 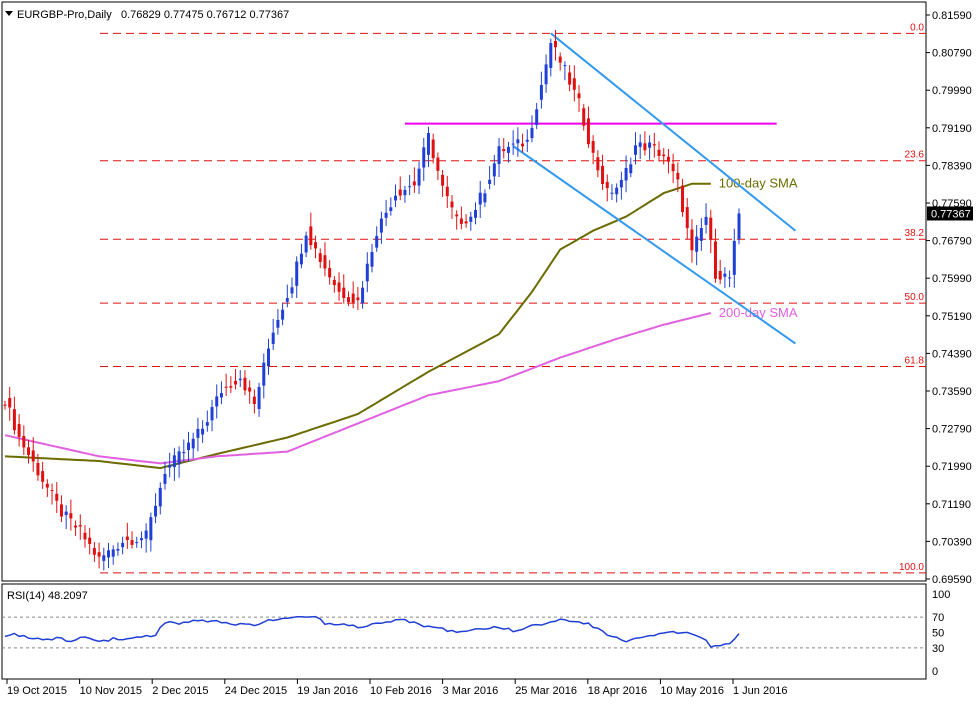 What do you see at coordinates (111, 691) in the screenshot?
I see `time-axis-tick-label: 10 Nov 2015` at bounding box center [111, 691].